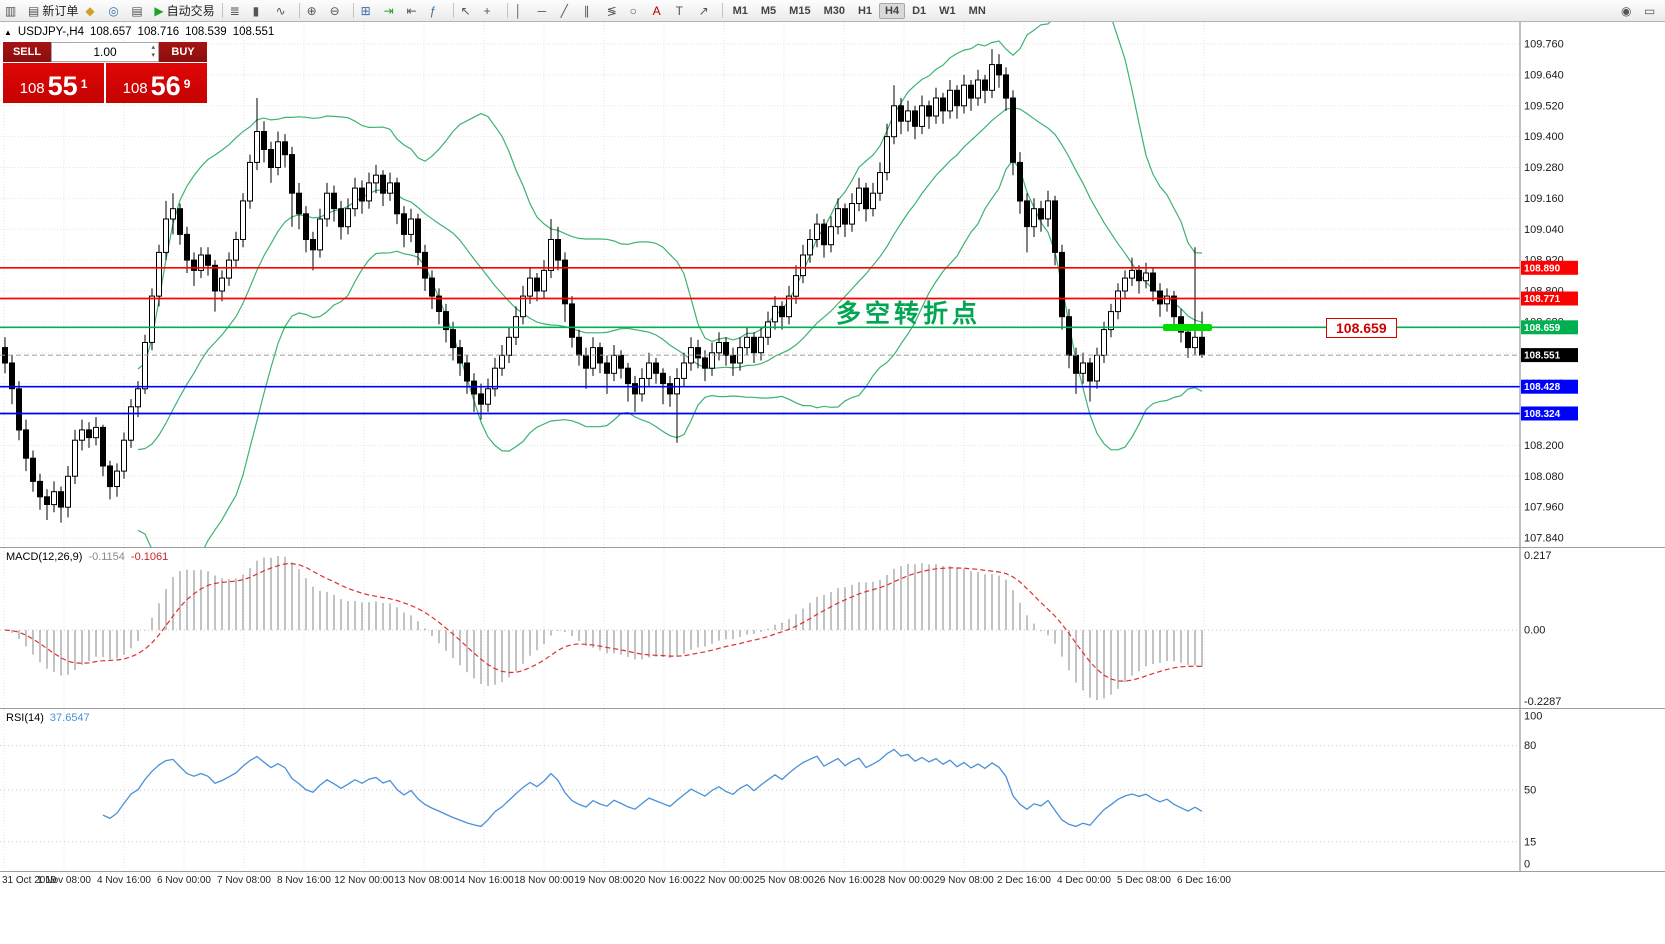  I want to click on svg-text: 50, so click(1530, 791).